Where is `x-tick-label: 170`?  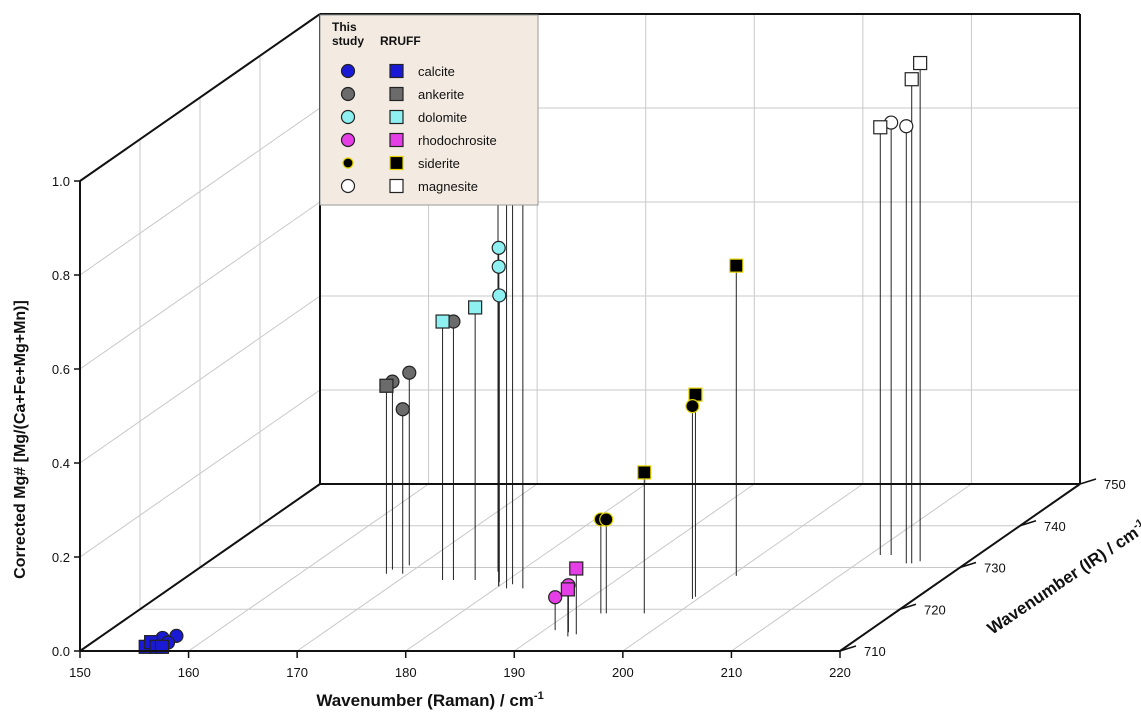
x-tick-label: 170 is located at coordinates (297, 672).